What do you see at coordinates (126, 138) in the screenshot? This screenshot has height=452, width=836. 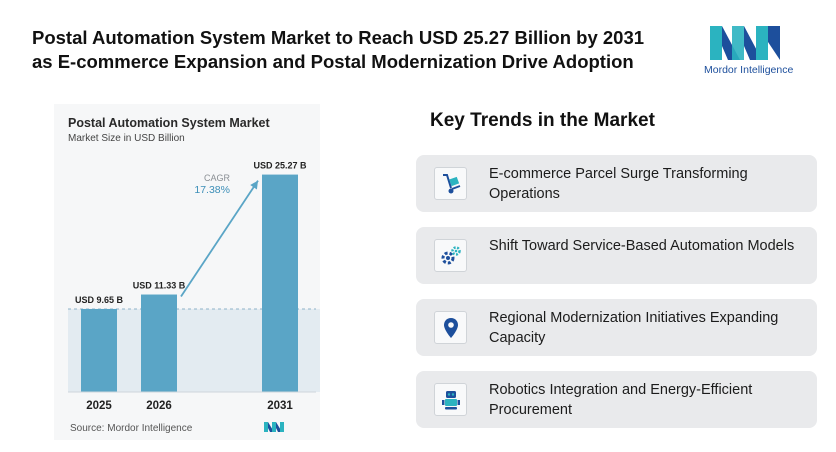 I see `chart-subtitle: Market Size in USD Billion` at bounding box center [126, 138].